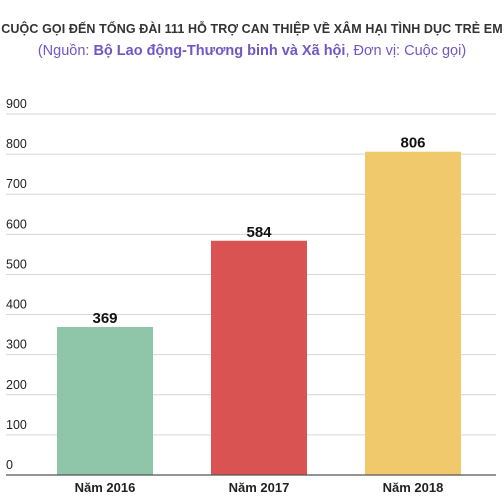 The width and height of the screenshot is (504, 502). Describe the element at coordinates (16, 345) in the screenshot. I see `y-tick-label: 300` at that location.